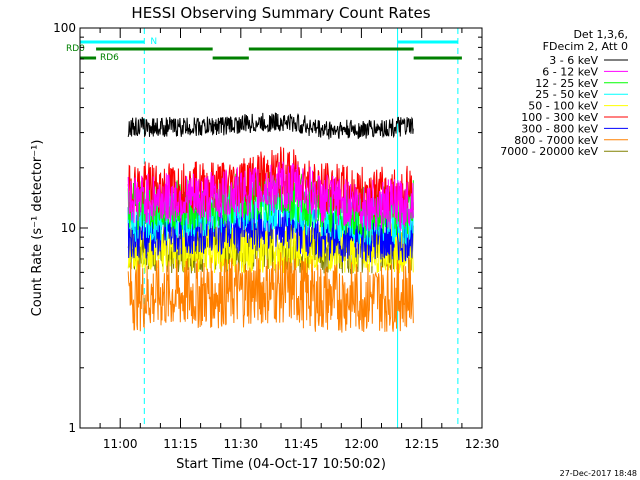 The width and height of the screenshot is (640, 480). What do you see at coordinates (585, 46) in the screenshot?
I see `legend-title: FDecim 2, Att 0` at bounding box center [585, 46].